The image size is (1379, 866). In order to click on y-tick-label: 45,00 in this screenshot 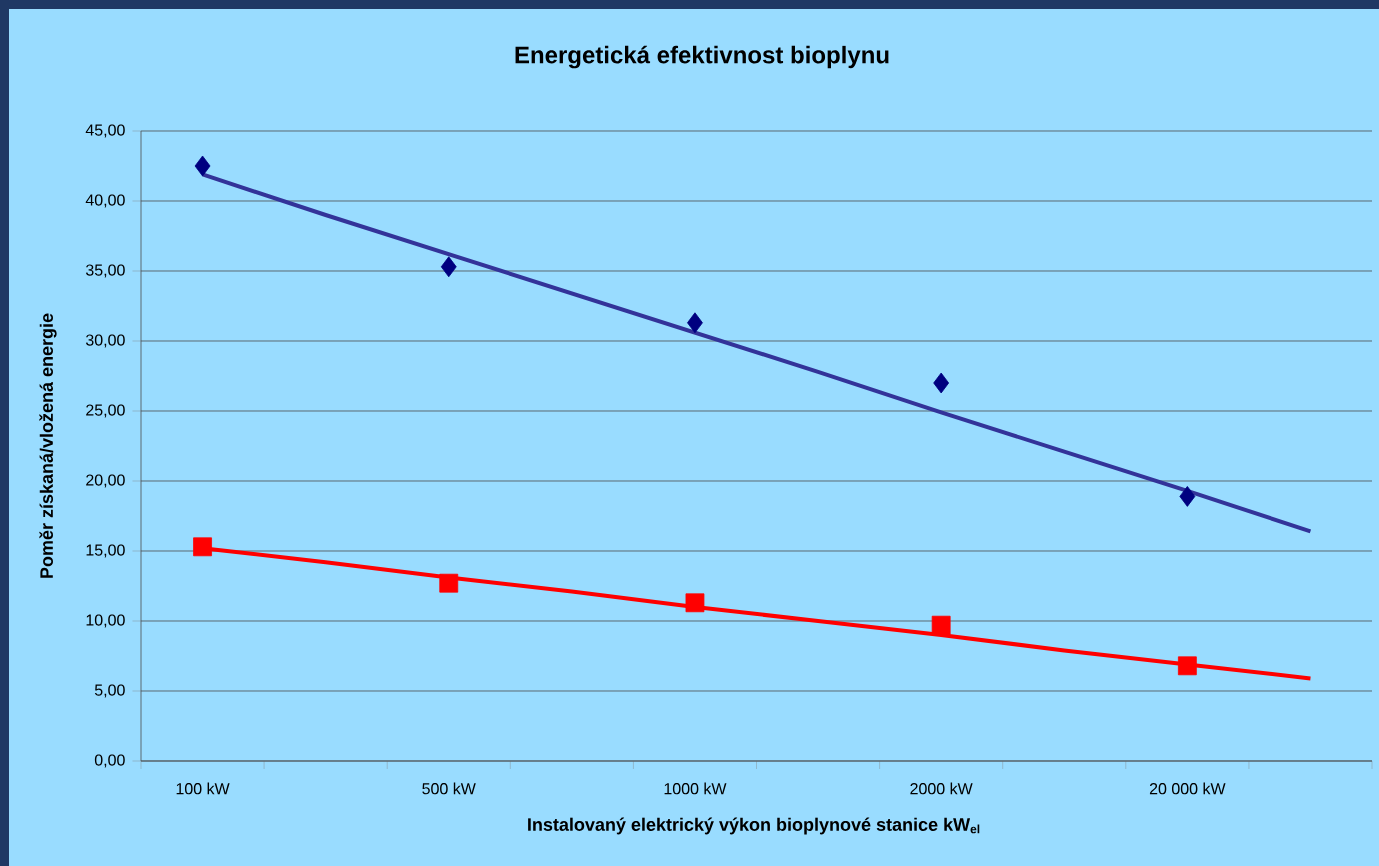, I will do `click(105, 131)`.